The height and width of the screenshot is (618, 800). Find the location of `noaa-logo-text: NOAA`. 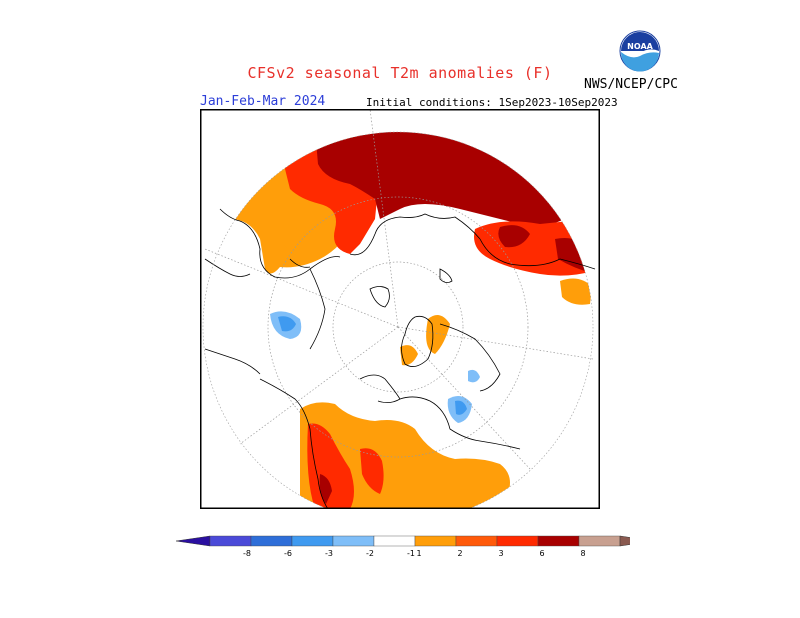

noaa-logo-text: NOAA is located at coordinates (640, 46).